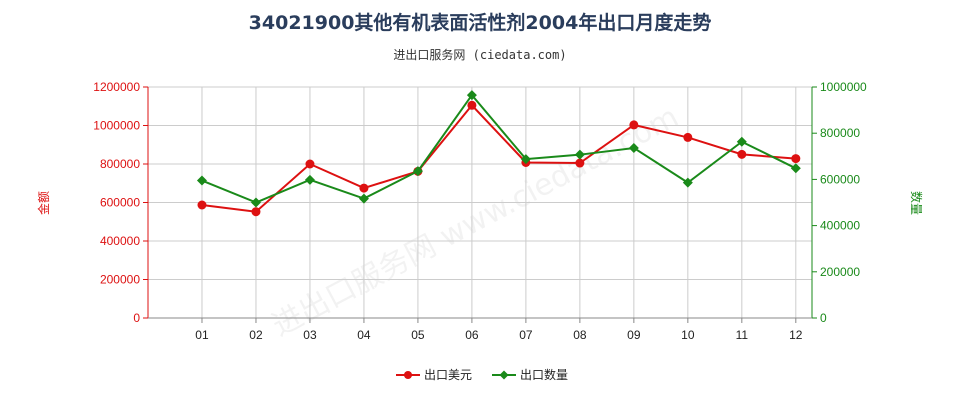 This screenshot has width=960, height=400. What do you see at coordinates (840, 133) in the screenshot?
I see `right-tick-label: 800000` at bounding box center [840, 133].